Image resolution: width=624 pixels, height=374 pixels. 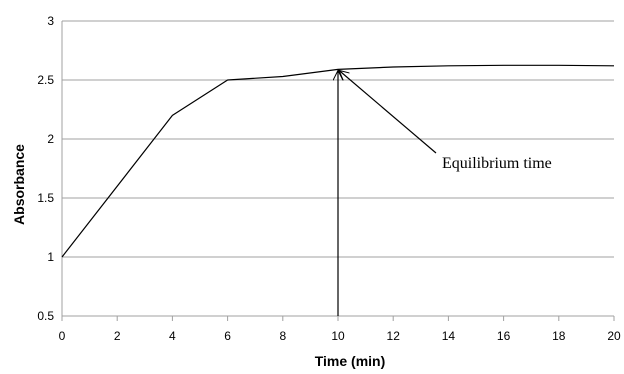 What do you see at coordinates (227, 336) in the screenshot?
I see `x-tick-label: 6` at bounding box center [227, 336].